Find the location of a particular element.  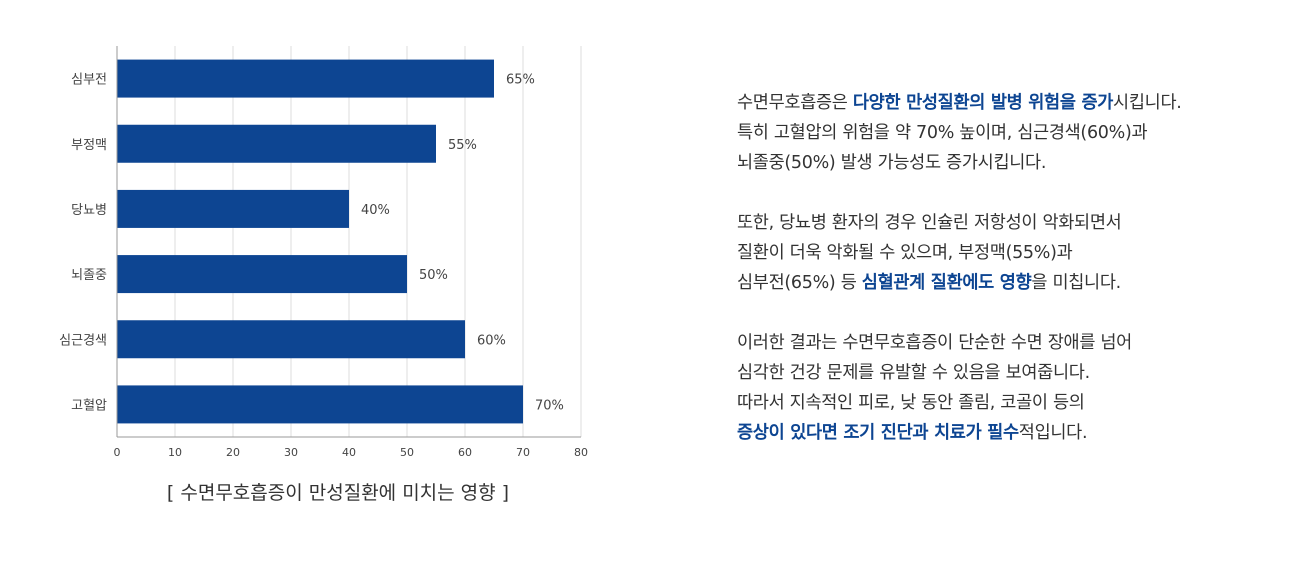

text-segment: 을 미칩니다. is located at coordinates (1076, 283).